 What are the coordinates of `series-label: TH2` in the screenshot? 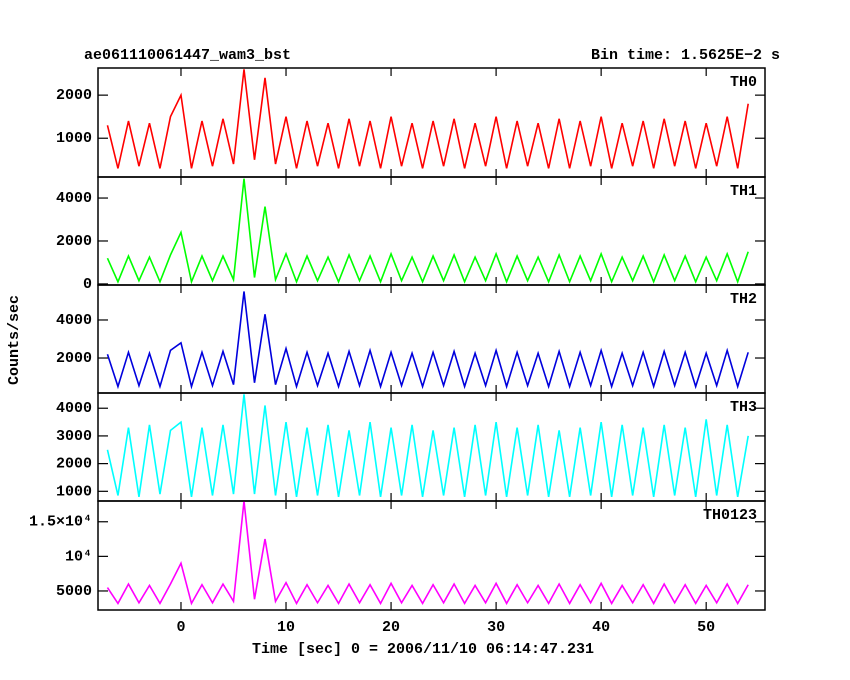 It's located at (743, 299).